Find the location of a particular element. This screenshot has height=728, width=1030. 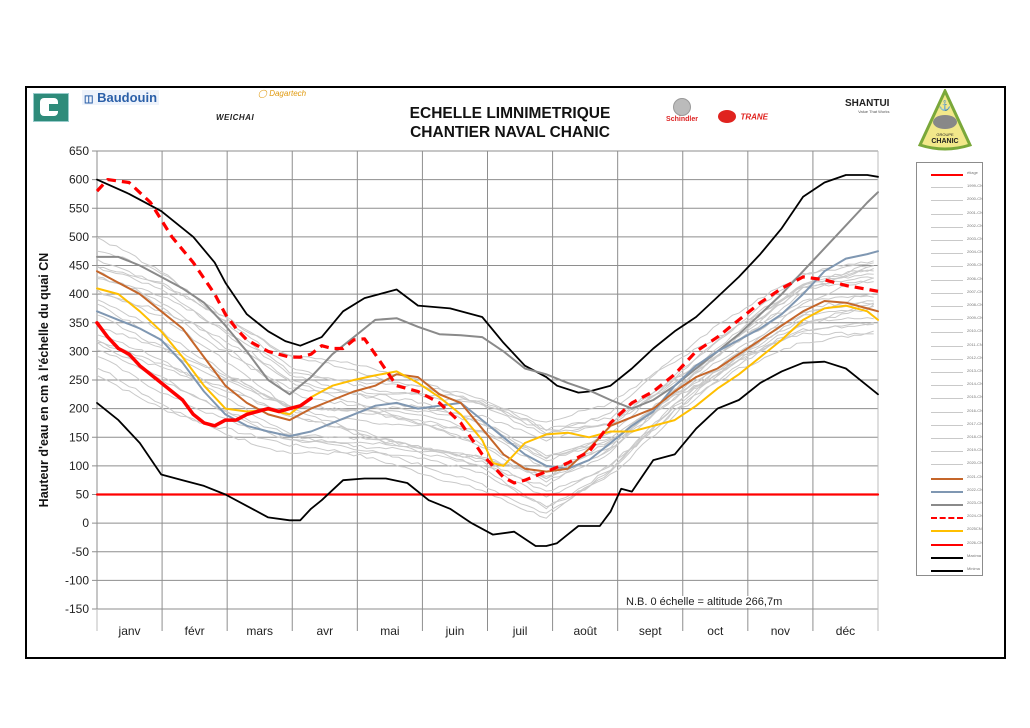

y-tick-label: -100 is located at coordinates (77, 580).